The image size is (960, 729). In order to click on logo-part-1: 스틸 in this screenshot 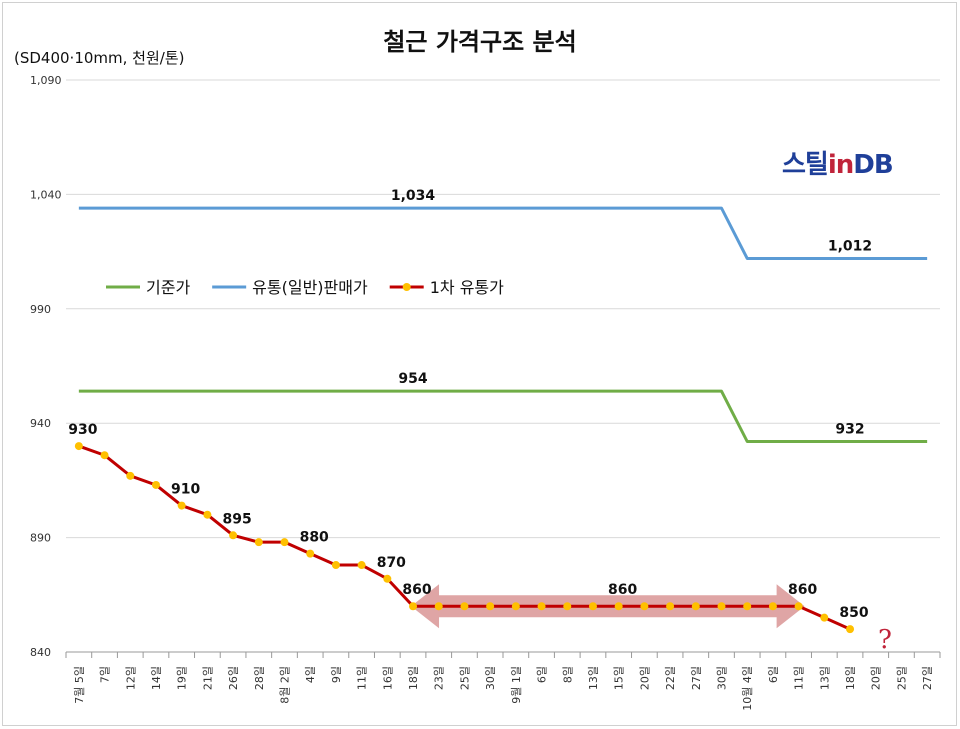, I will do `click(805, 165)`.